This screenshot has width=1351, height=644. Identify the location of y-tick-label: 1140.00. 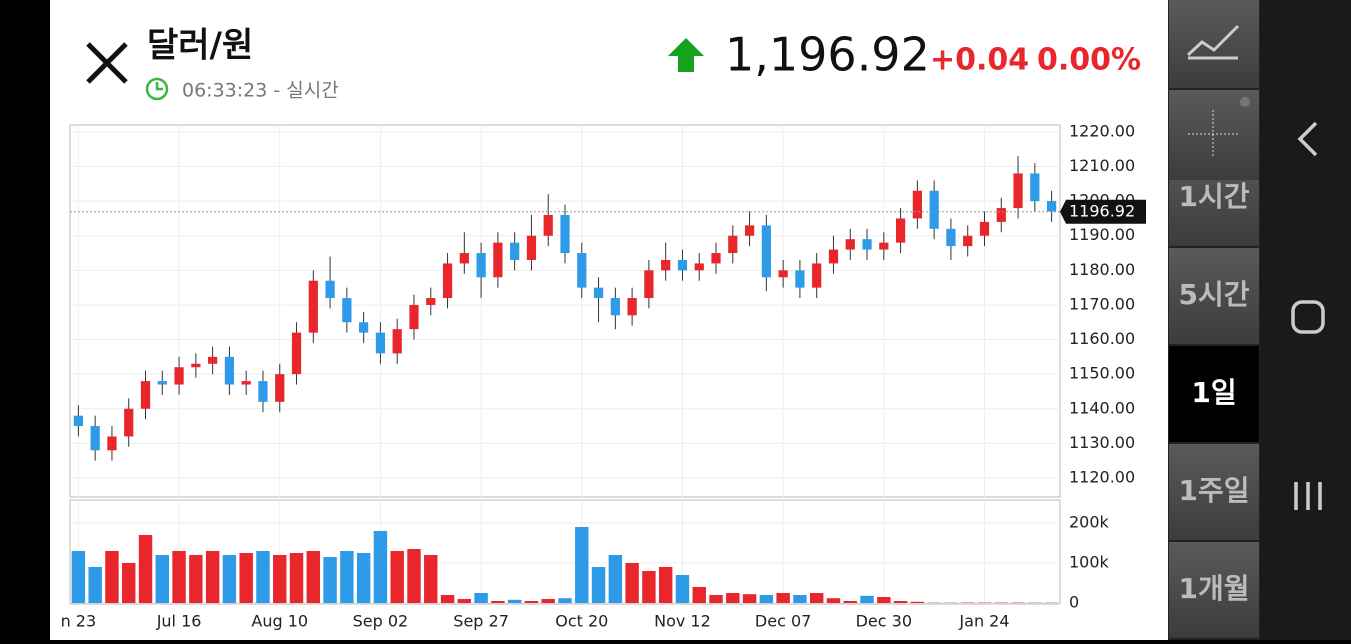
(1102, 407).